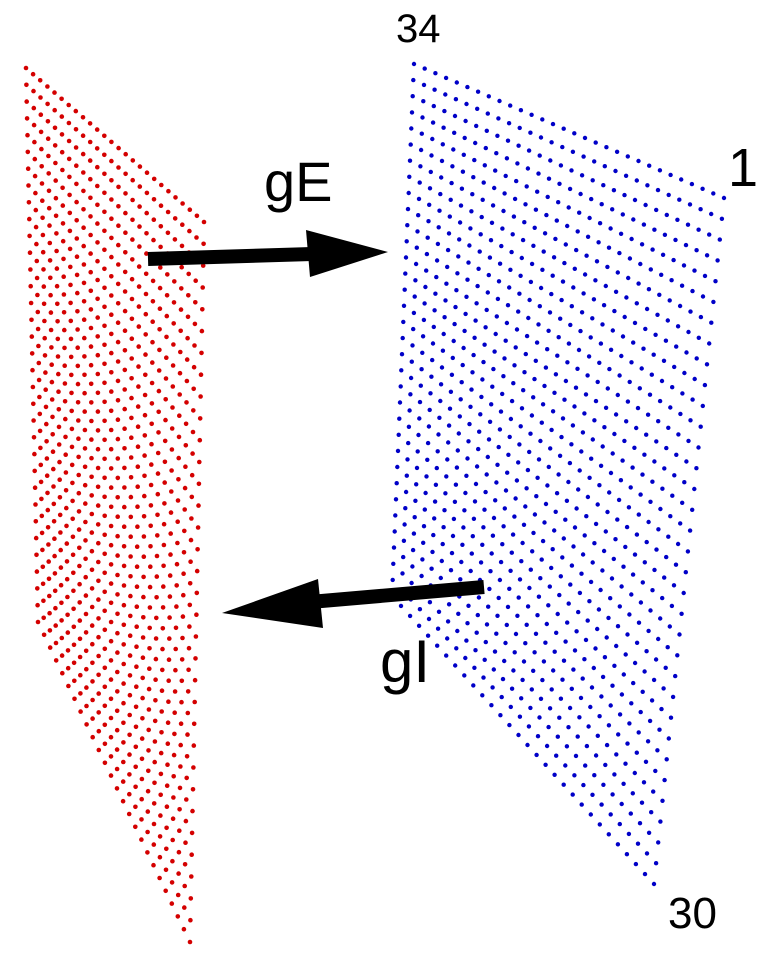  Describe the element at coordinates (298, 181) in the screenshot. I see `connection-label-ge: gE` at that location.